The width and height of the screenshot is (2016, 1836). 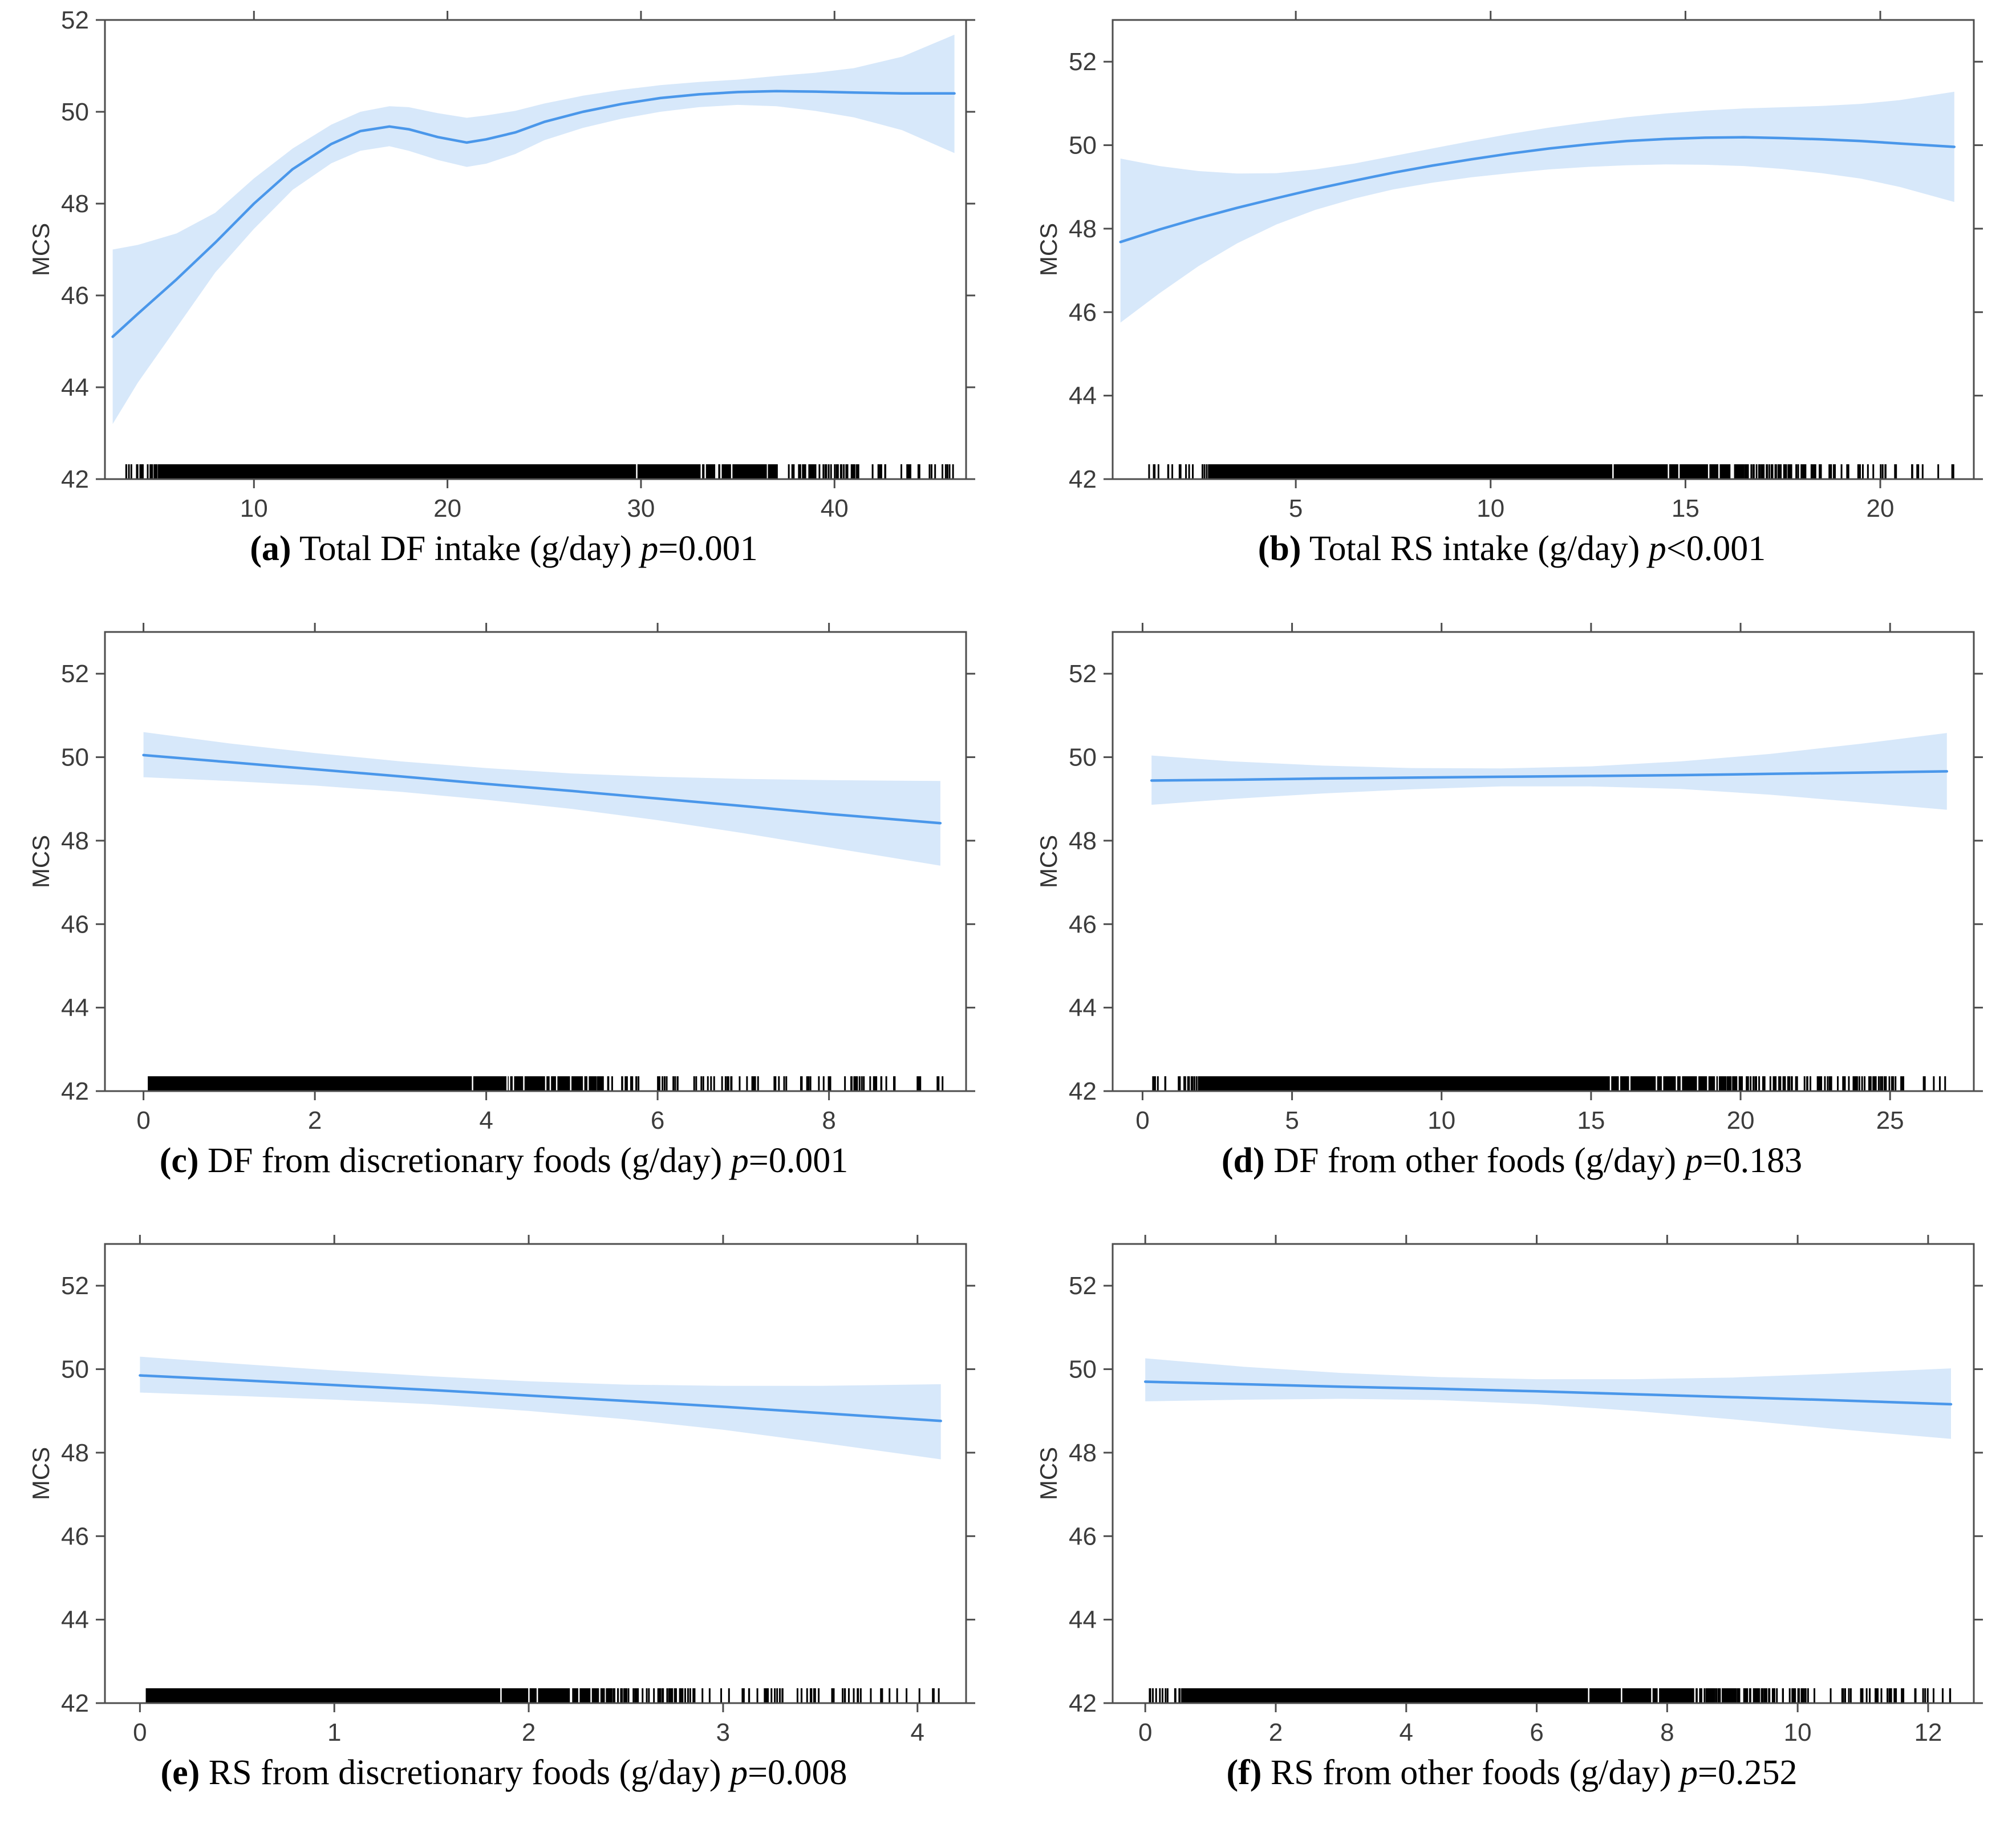 I want to click on svg-text: 3, so click(x=722, y=1732).